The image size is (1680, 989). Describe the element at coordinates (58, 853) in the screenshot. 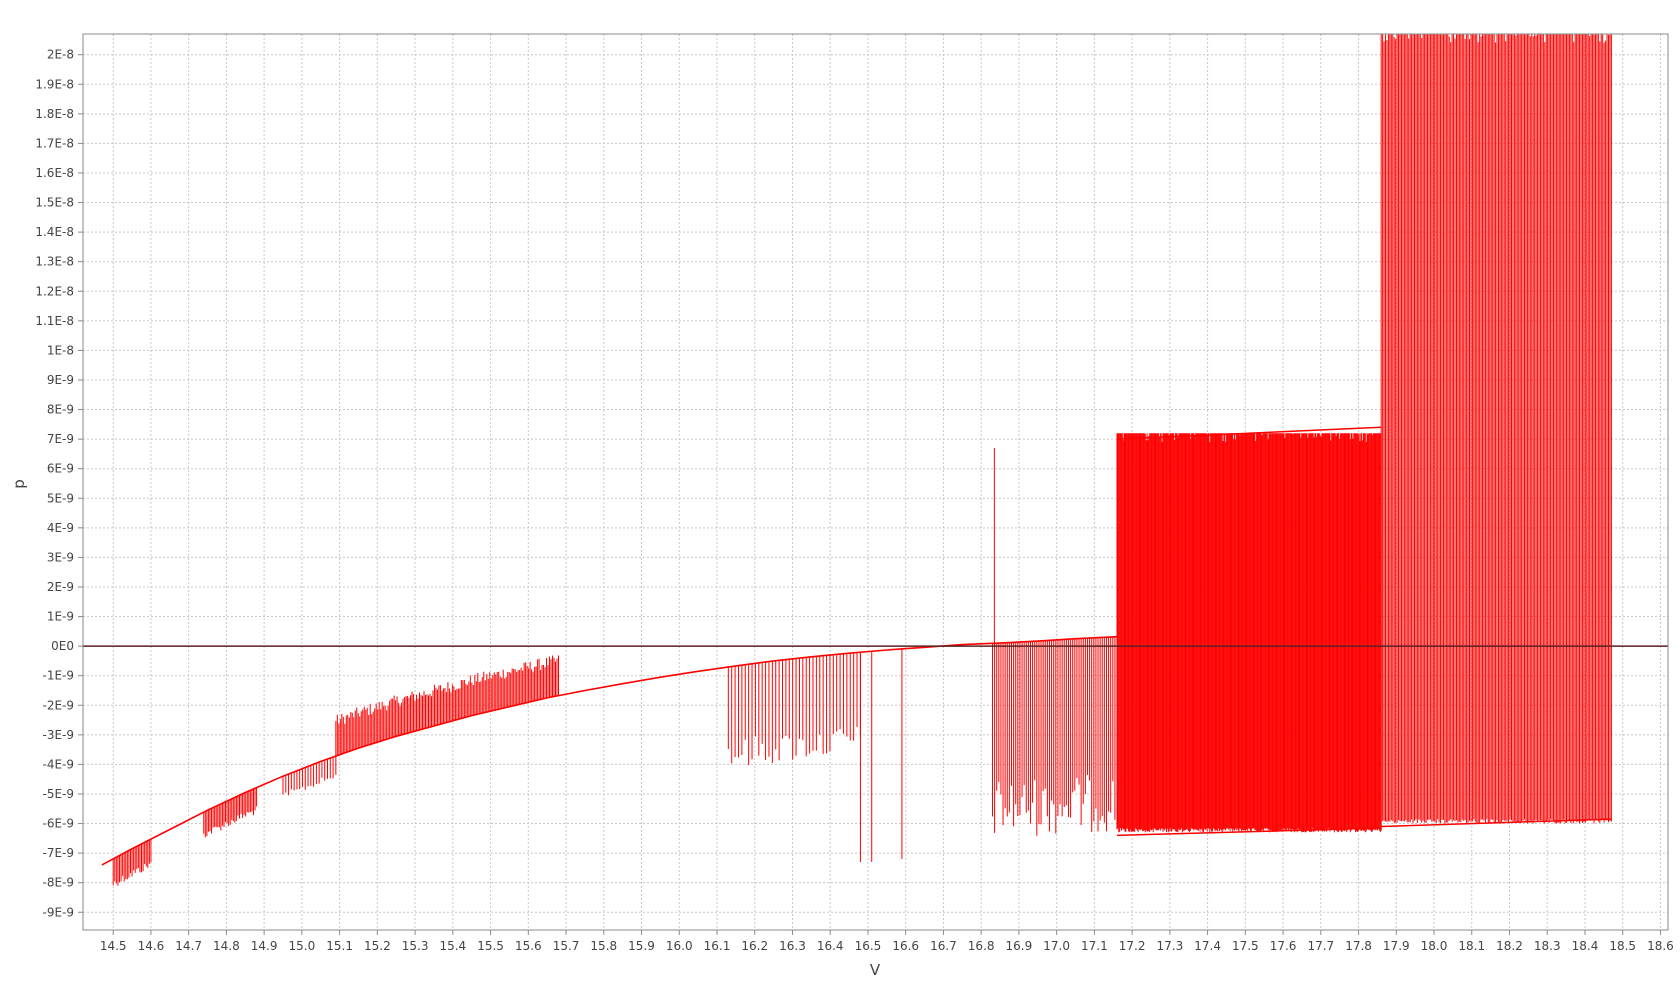

I see `y-tick-label: -7E-9` at that location.